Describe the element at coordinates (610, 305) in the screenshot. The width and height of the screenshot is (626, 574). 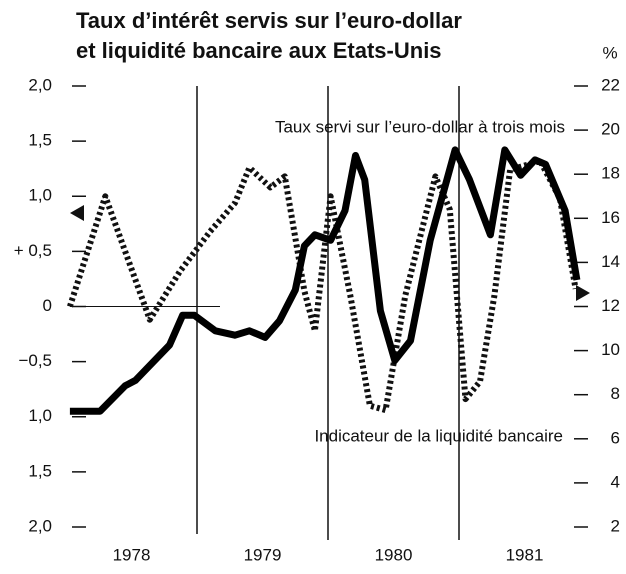
I see `y2-tick-label: 12` at that location.